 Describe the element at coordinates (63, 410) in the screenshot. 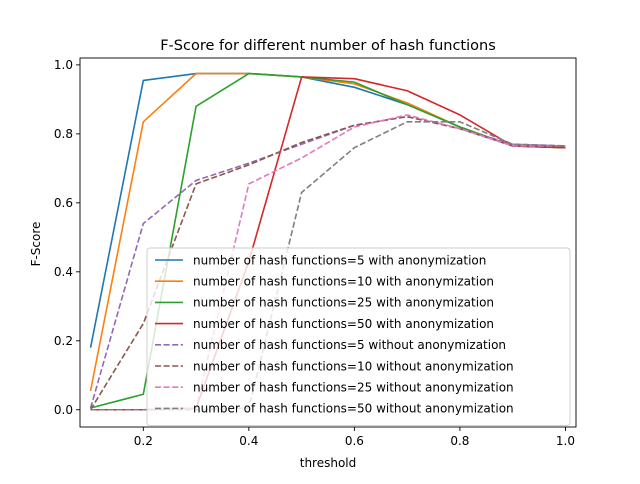

I see `y-tick-label: 0.0` at that location.